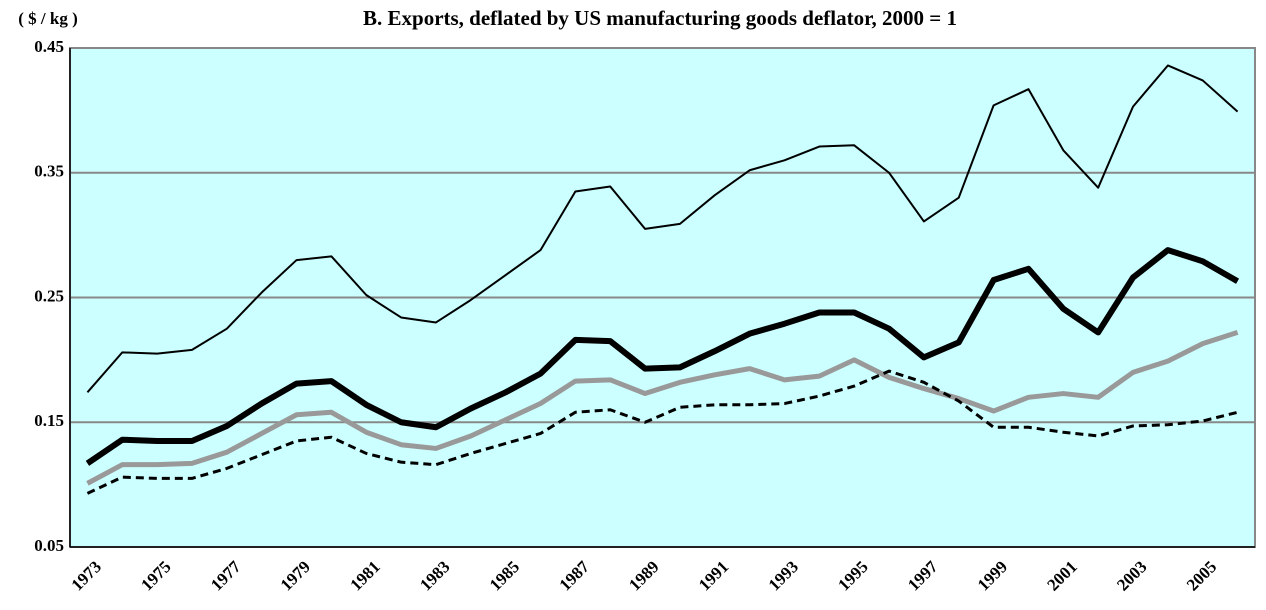 The image size is (1266, 610). I want to click on x-tick-label: 2001, so click(1061, 575).